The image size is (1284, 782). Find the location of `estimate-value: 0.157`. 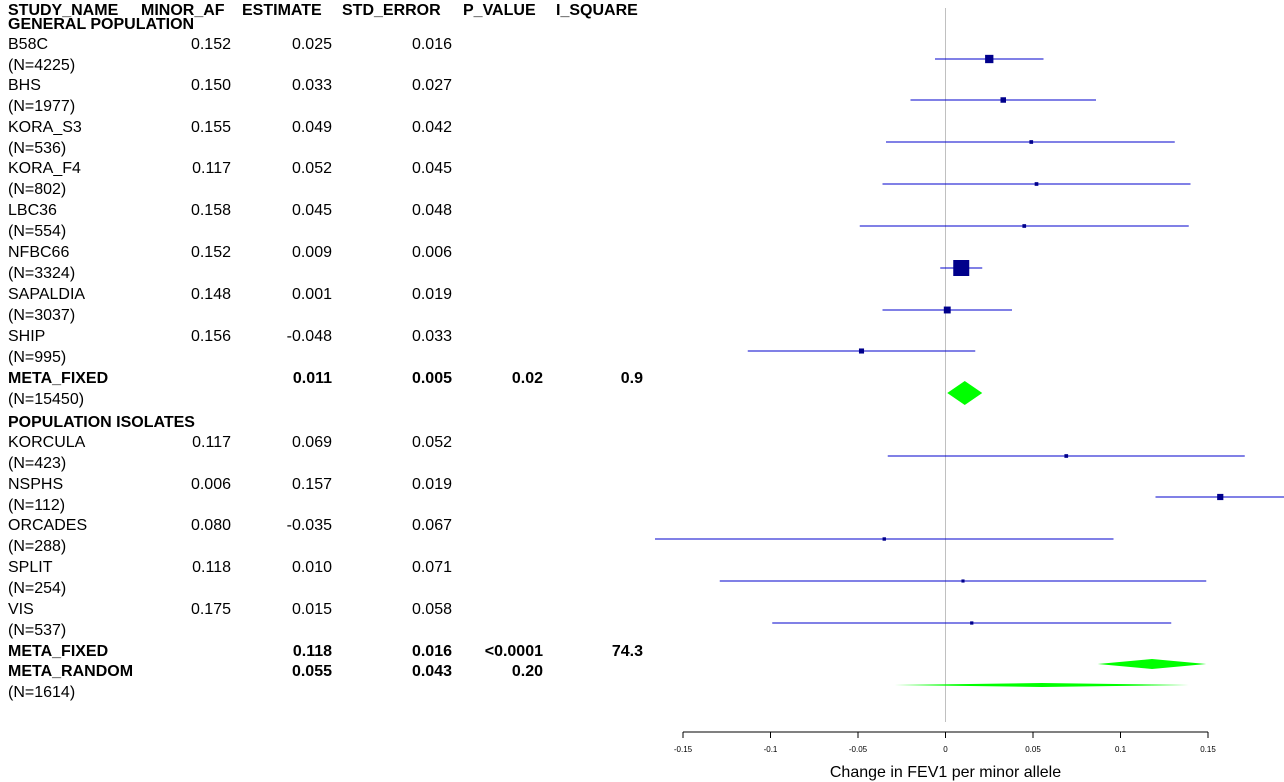

estimate-value: 0.157 is located at coordinates (311, 484).